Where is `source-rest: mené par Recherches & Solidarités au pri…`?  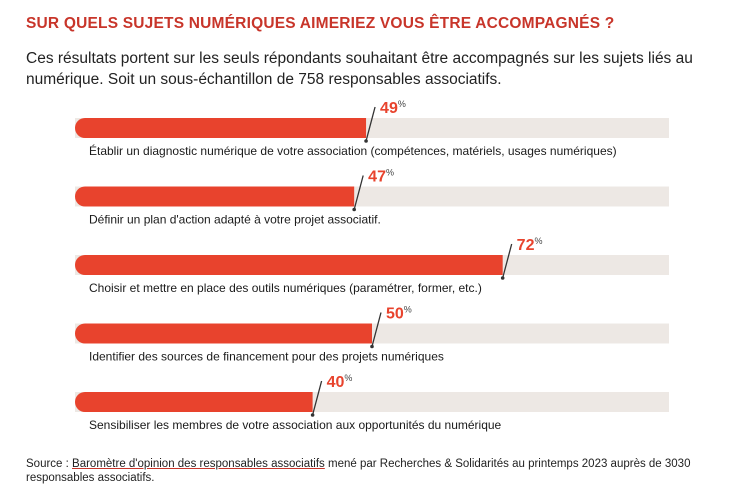
source-rest: mené par Recherches & Solidarités au pri… is located at coordinates (358, 471).